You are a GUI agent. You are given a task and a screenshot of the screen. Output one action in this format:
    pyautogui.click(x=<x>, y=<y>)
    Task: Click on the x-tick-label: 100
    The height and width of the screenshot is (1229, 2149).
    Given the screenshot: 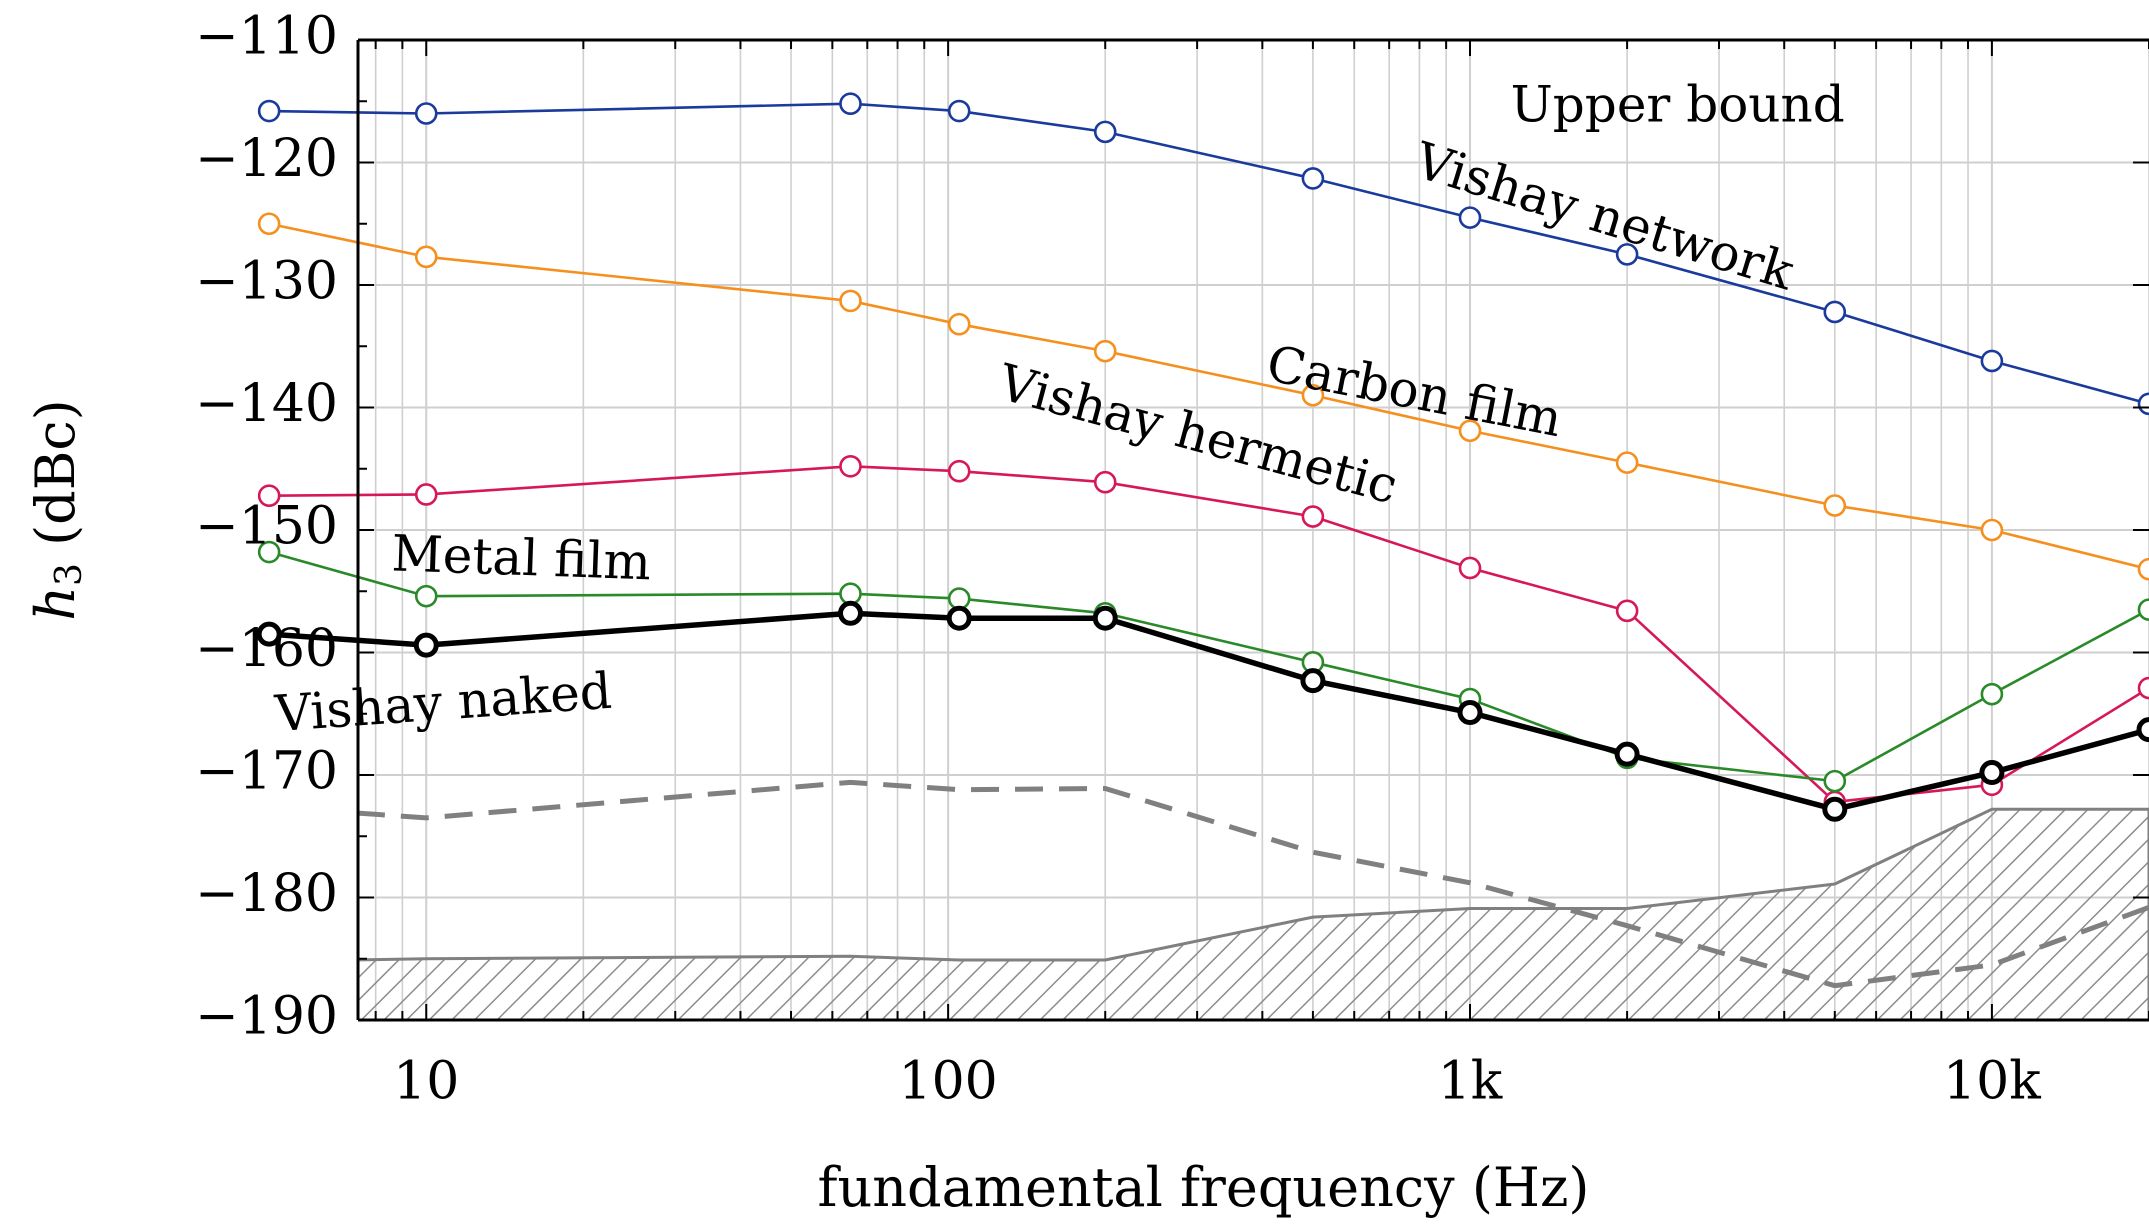 What is the action you would take?
    pyautogui.click(x=947, y=1082)
    